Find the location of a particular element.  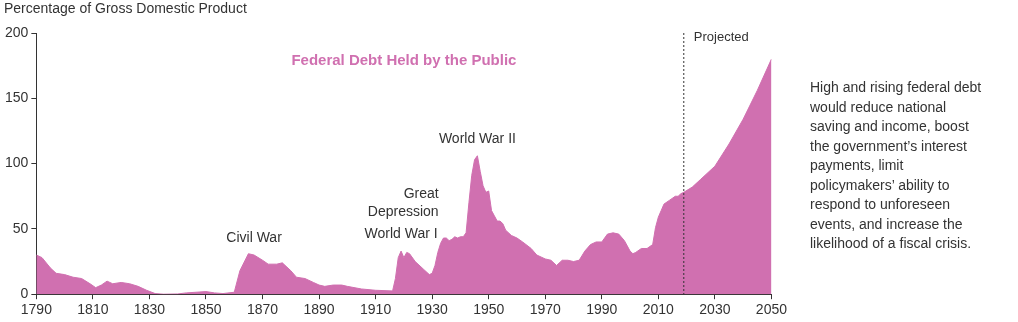

y-axis-title: Percentage of Gross Domestic Product is located at coordinates (125, 8).